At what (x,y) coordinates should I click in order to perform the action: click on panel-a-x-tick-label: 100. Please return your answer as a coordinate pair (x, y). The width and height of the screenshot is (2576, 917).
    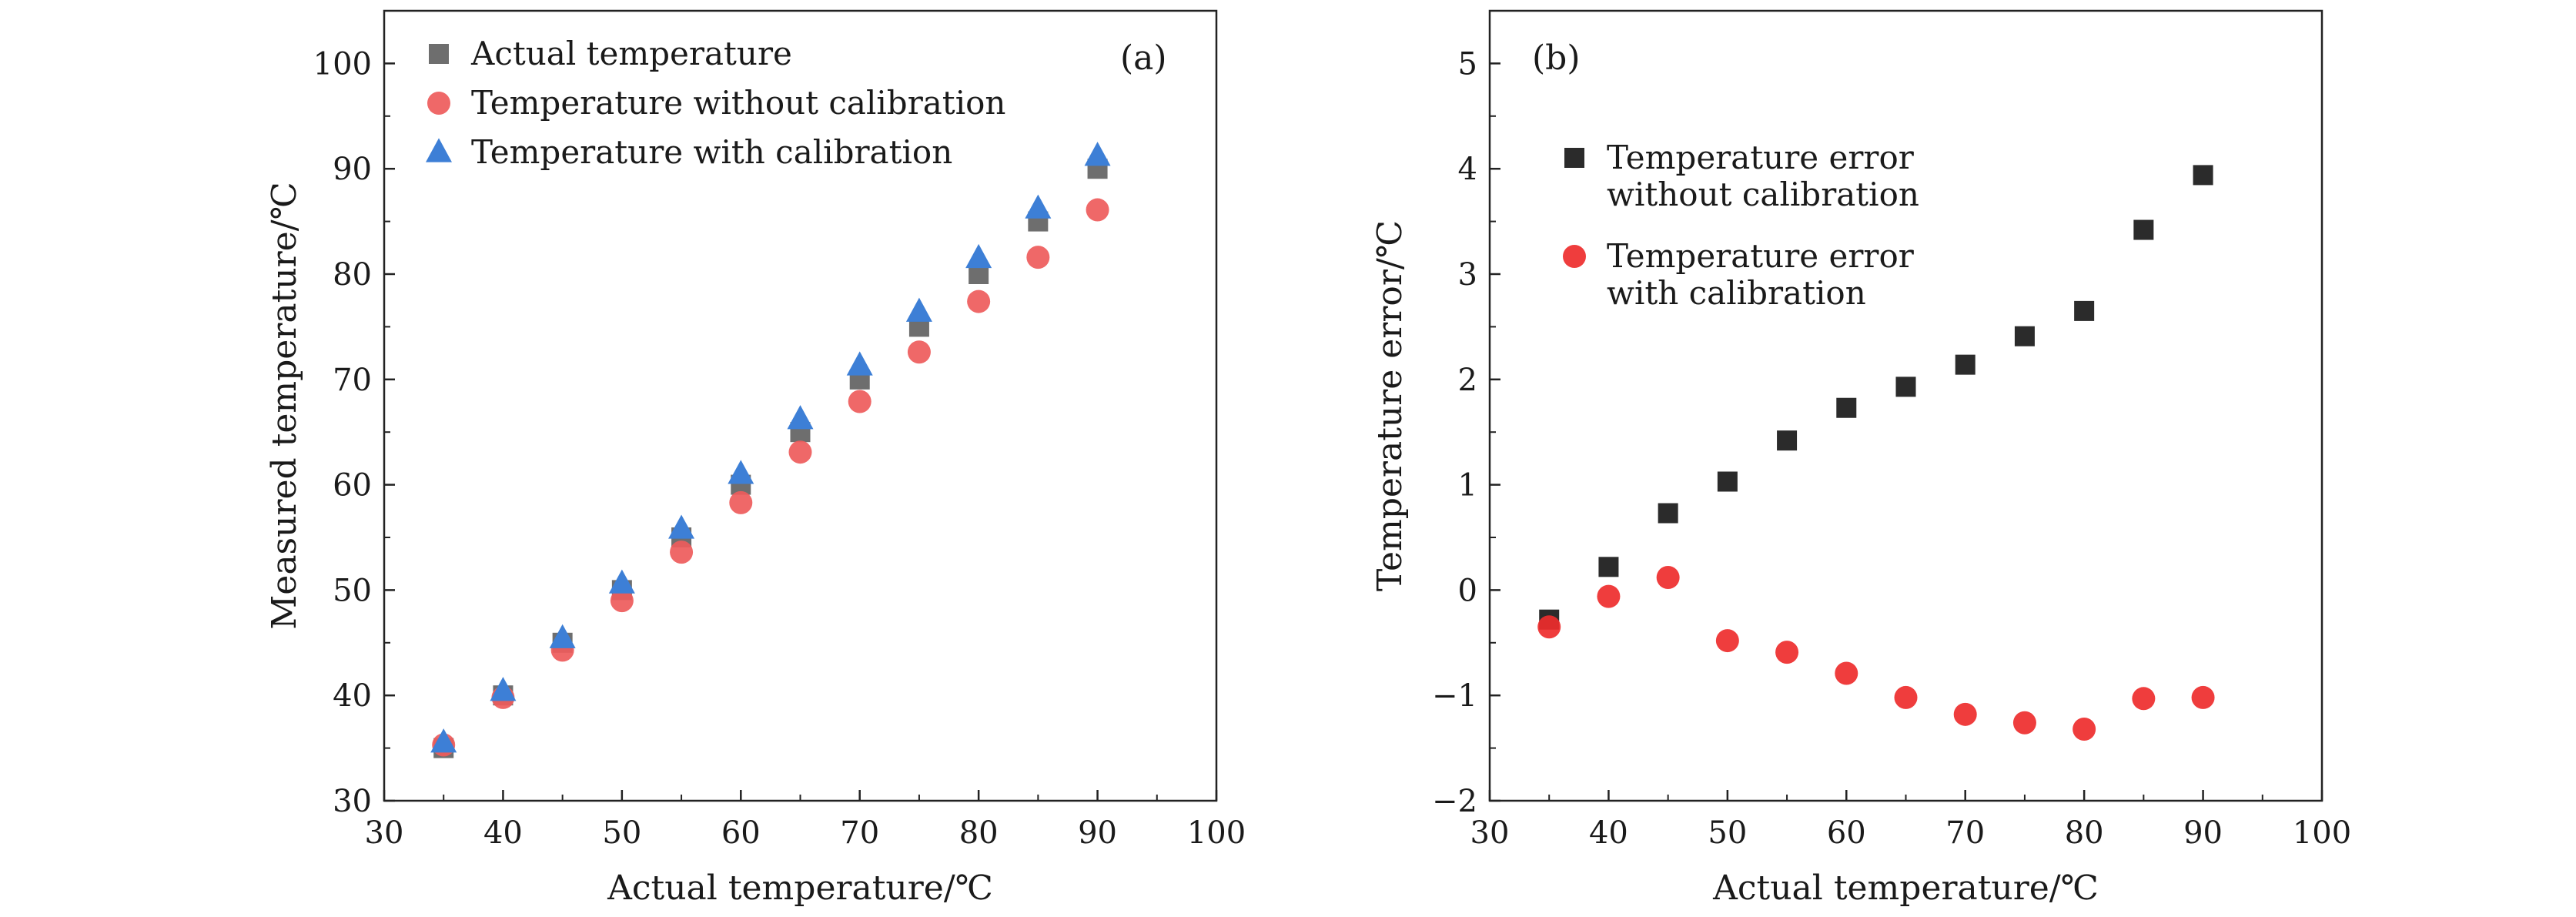
    Looking at the image, I should click on (1217, 833).